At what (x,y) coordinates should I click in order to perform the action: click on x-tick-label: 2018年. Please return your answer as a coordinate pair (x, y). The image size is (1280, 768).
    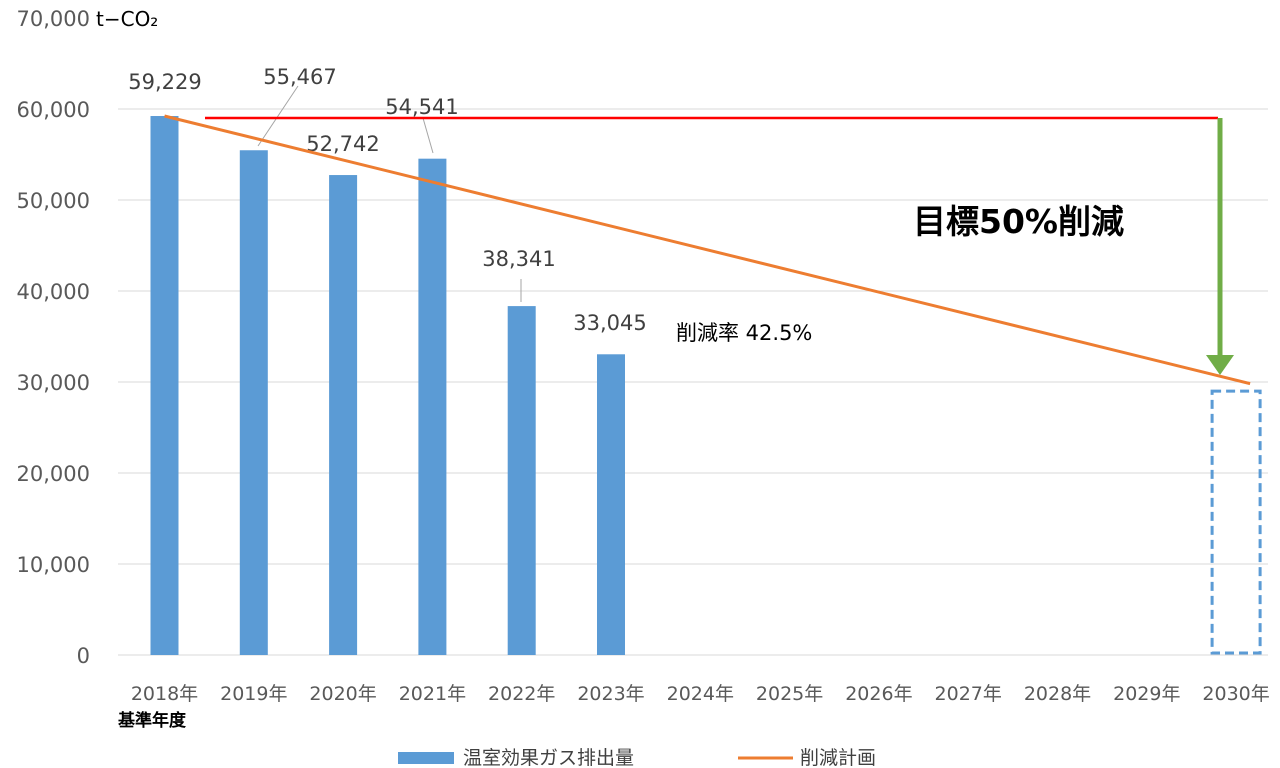
    Looking at the image, I should click on (164, 694).